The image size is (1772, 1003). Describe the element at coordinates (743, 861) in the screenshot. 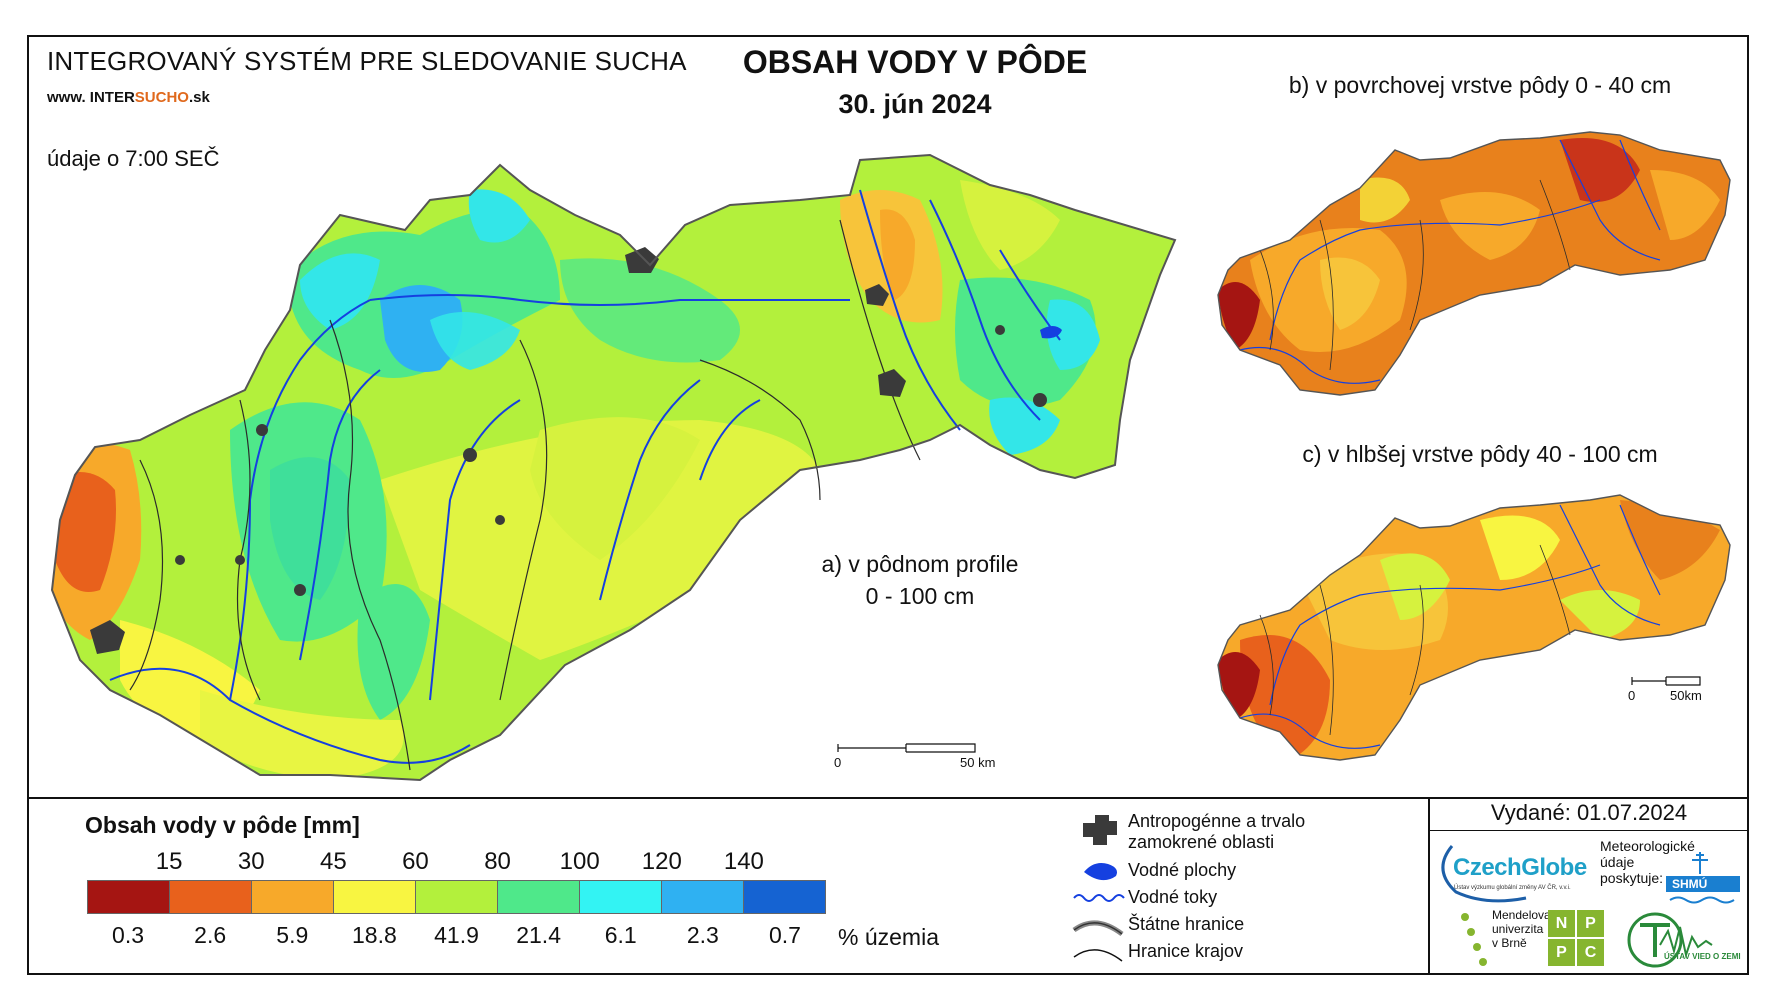

I see `legend-threshold-140: 140` at that location.